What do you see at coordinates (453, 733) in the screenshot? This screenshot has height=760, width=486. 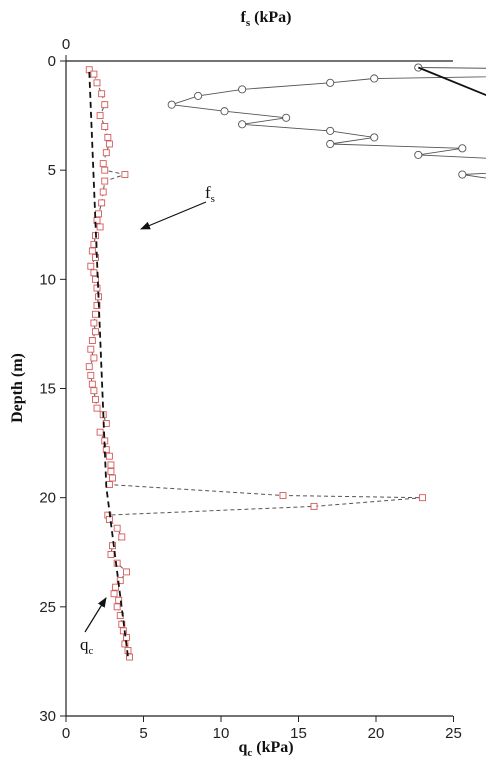 I see `bottom-tick-label: 25` at bounding box center [453, 733].